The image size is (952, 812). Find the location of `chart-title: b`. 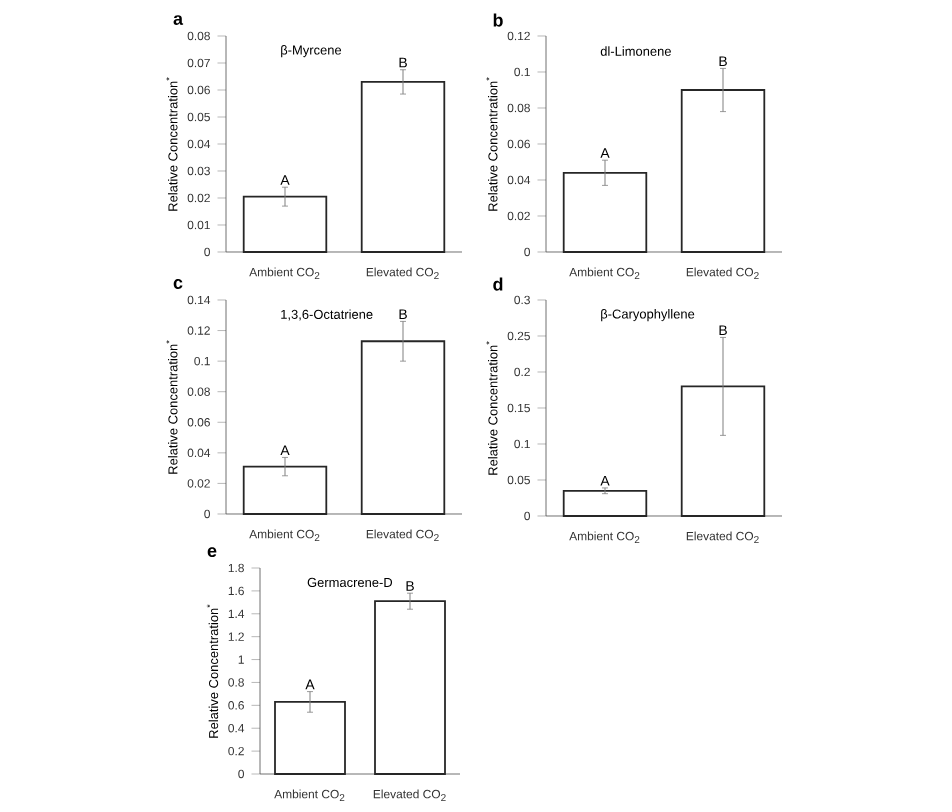

chart-title: b is located at coordinates (498, 20).